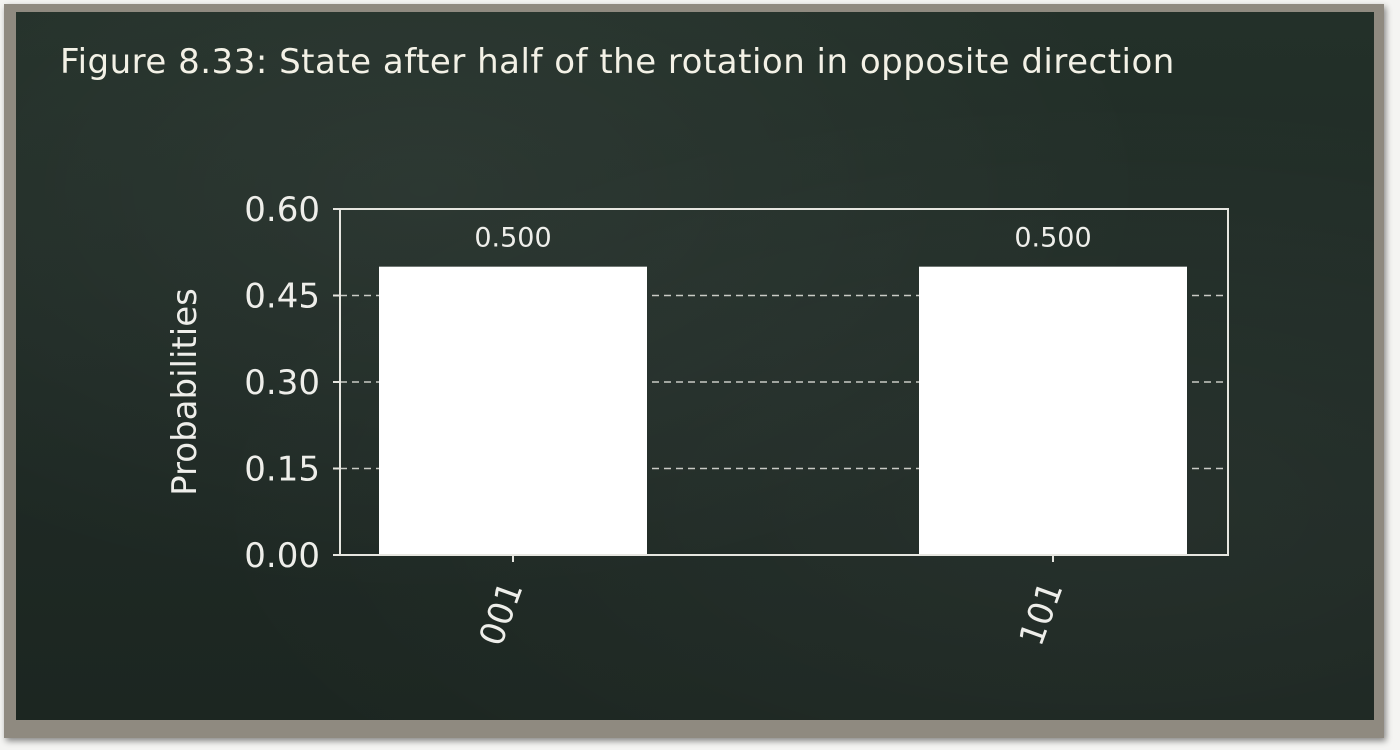 The width and height of the screenshot is (1400, 750). What do you see at coordinates (282, 470) in the screenshot?
I see `y-tick-label: 0.15` at bounding box center [282, 470].